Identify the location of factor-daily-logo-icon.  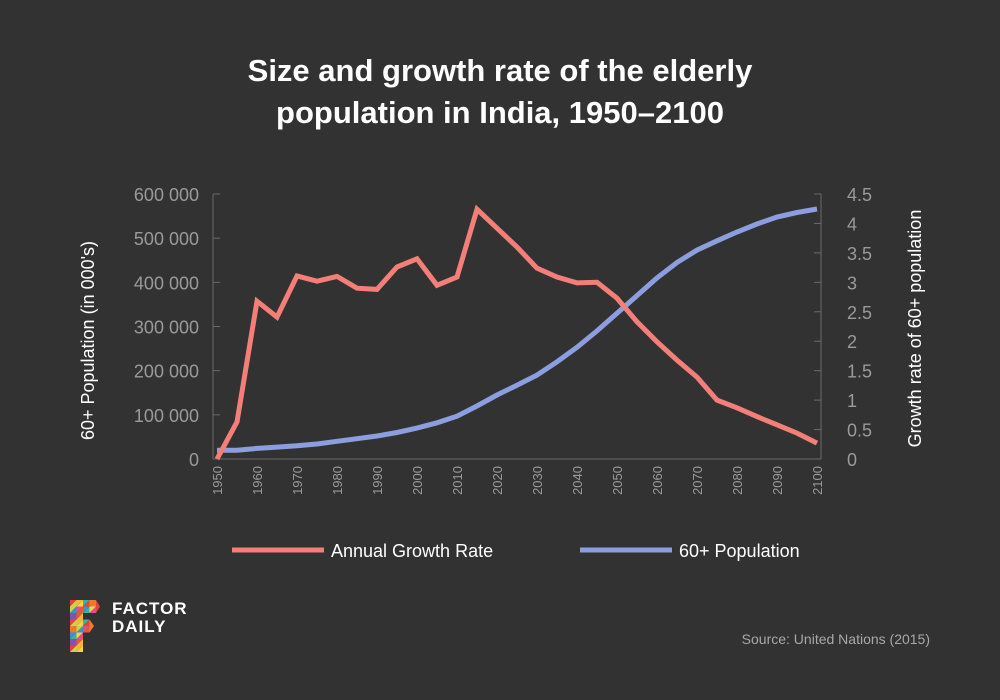
(85, 626).